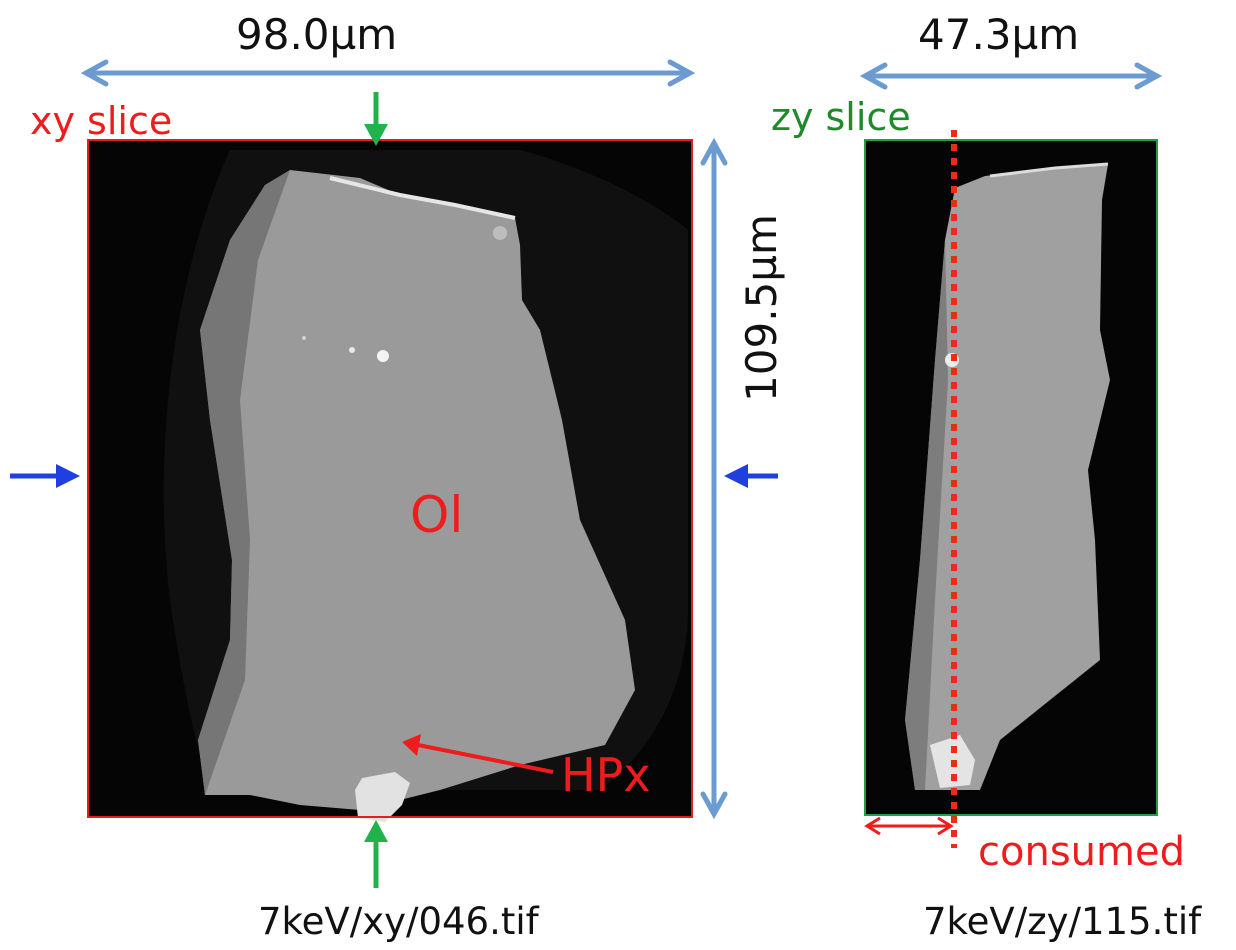  Describe the element at coordinates (376, 854) in the screenshot. I see `bottom-slice-marker-arrow` at that location.